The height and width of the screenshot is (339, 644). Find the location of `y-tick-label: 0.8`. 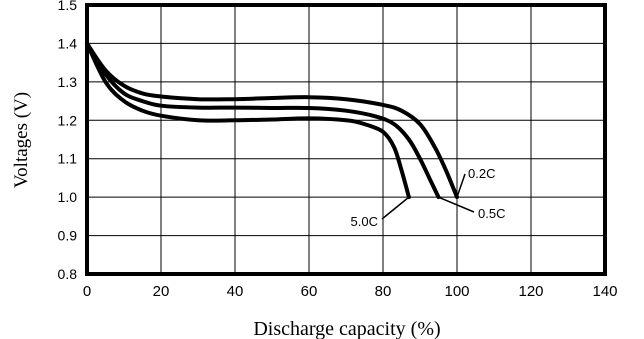

y-tick-label: 0.8 is located at coordinates (68, 274).